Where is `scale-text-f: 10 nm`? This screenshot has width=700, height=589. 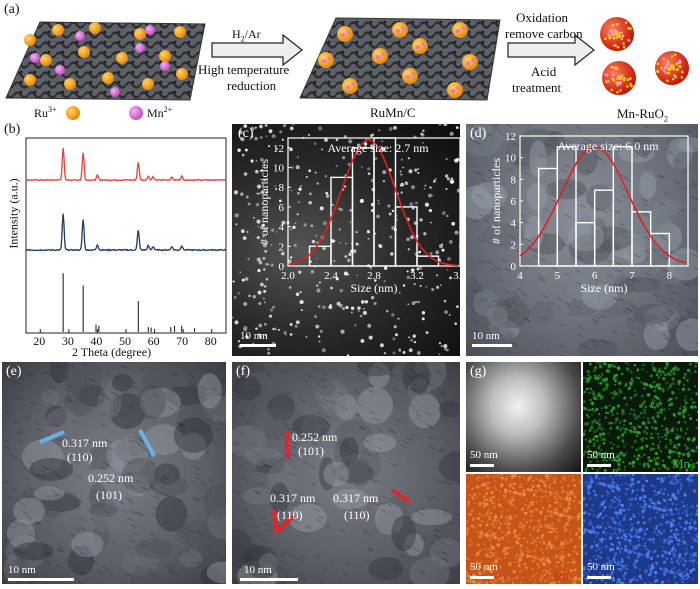
scale-text-f: 10 nm is located at coordinates (258, 570).